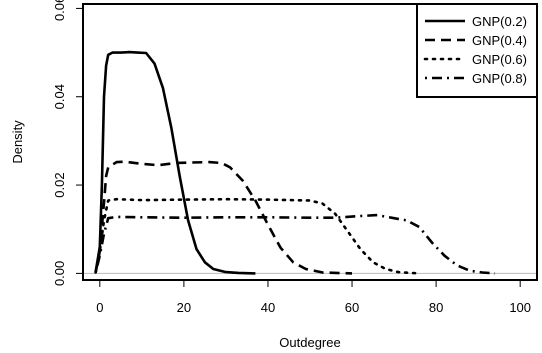 The image size is (542, 353). I want to click on legend: GNP(0.2) GNP(0.4) GNP(0.6) GNP(0.8), so click(477, 50).